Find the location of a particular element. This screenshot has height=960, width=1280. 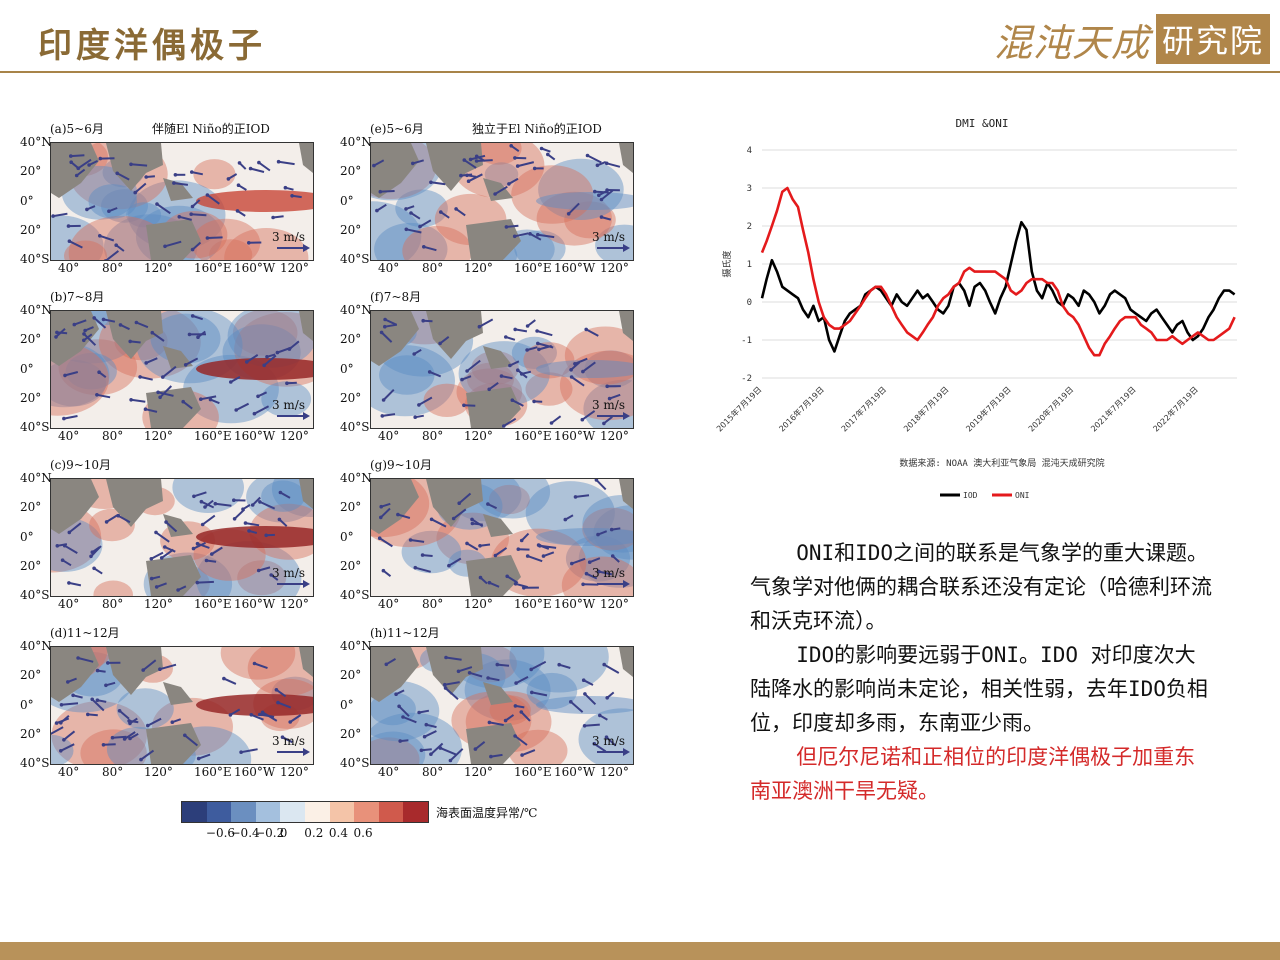

colorbar-tick: −0.4 is located at coordinates (245, 833).